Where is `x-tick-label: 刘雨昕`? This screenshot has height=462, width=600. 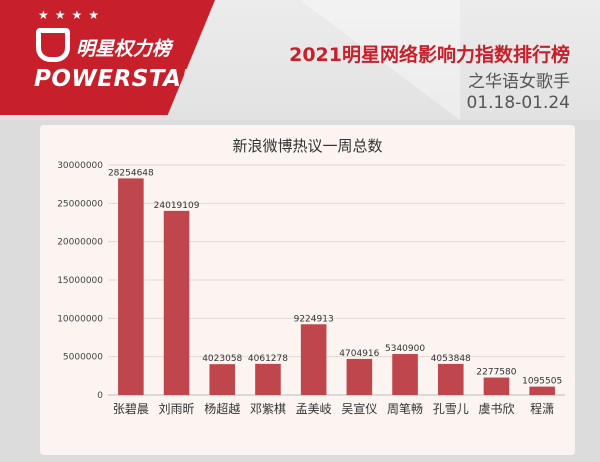 x-tick-label: 刘雨昕 is located at coordinates (177, 409).